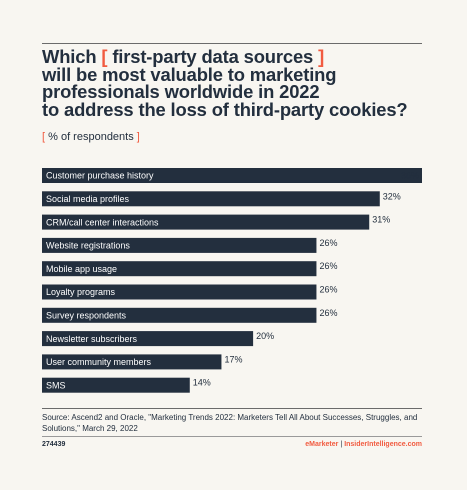 This screenshot has width=467, height=490. Describe the element at coordinates (213, 56) in the screenshot. I see `title-highlight: first-party data sources` at that location.